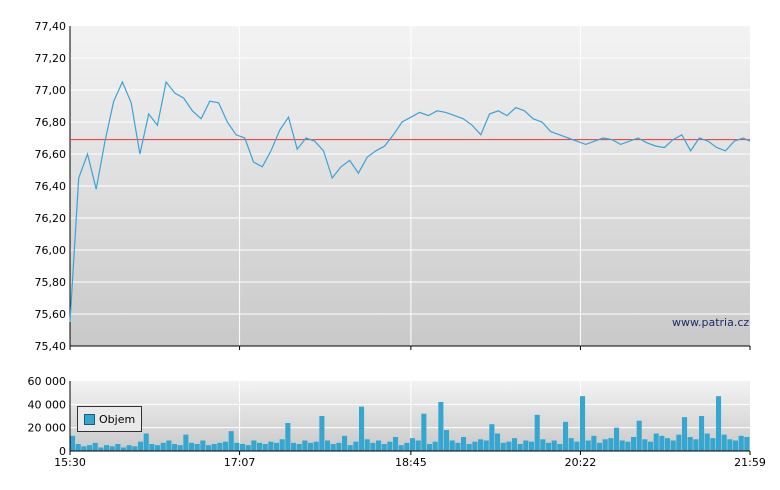 The width and height of the screenshot is (780, 490). I want to click on x-tick-label: 18:45, so click(411, 462).